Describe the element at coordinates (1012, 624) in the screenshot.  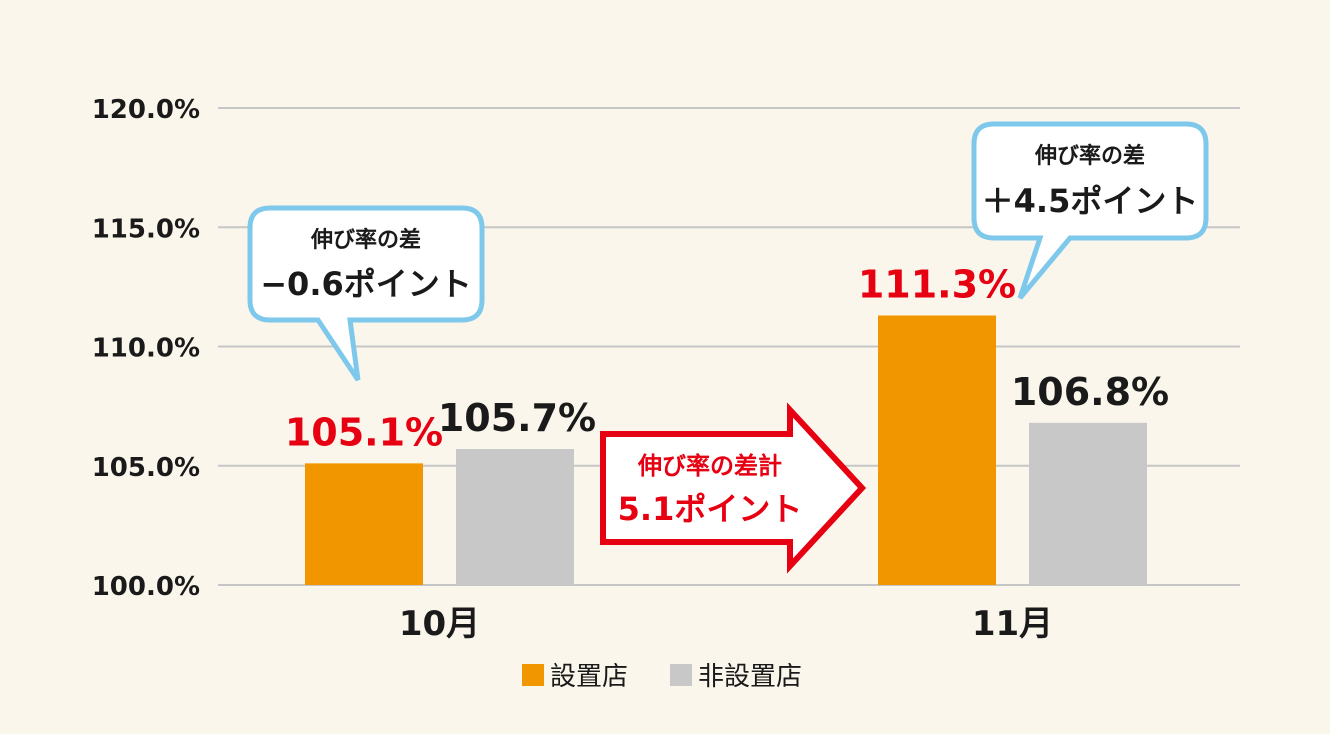
I see `x-category-label: 11月` at that location.